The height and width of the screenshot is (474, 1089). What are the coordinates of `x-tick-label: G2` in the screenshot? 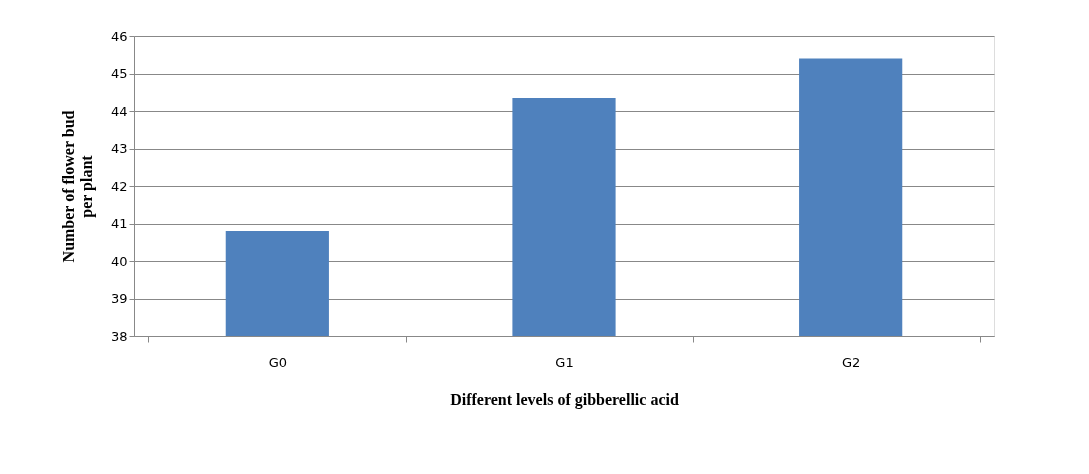 It's located at (851, 362).